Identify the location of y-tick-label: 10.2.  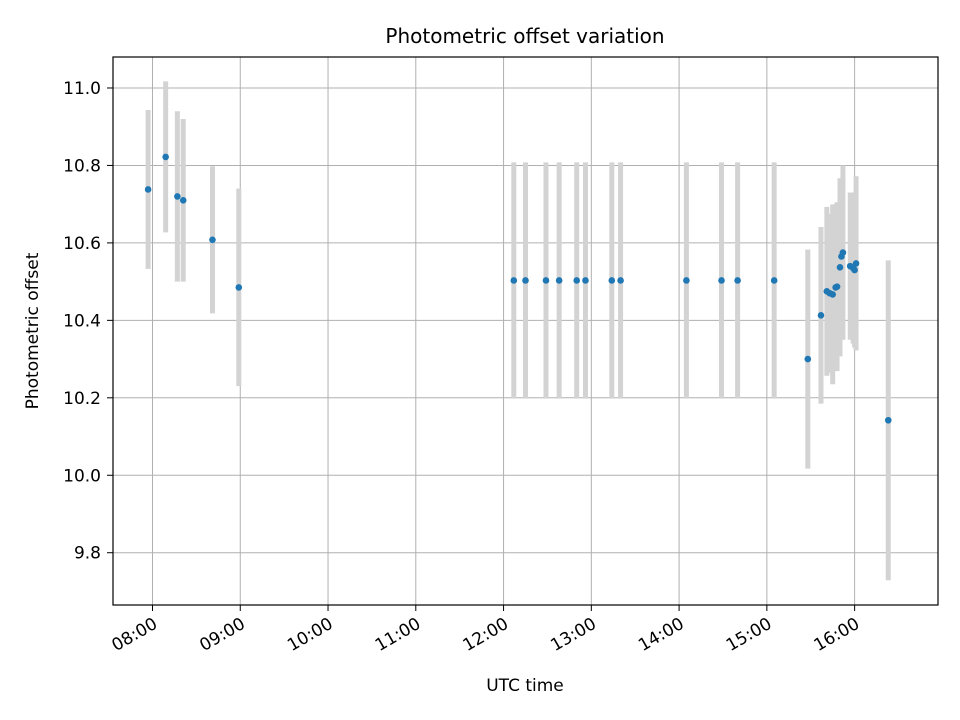
(82, 399).